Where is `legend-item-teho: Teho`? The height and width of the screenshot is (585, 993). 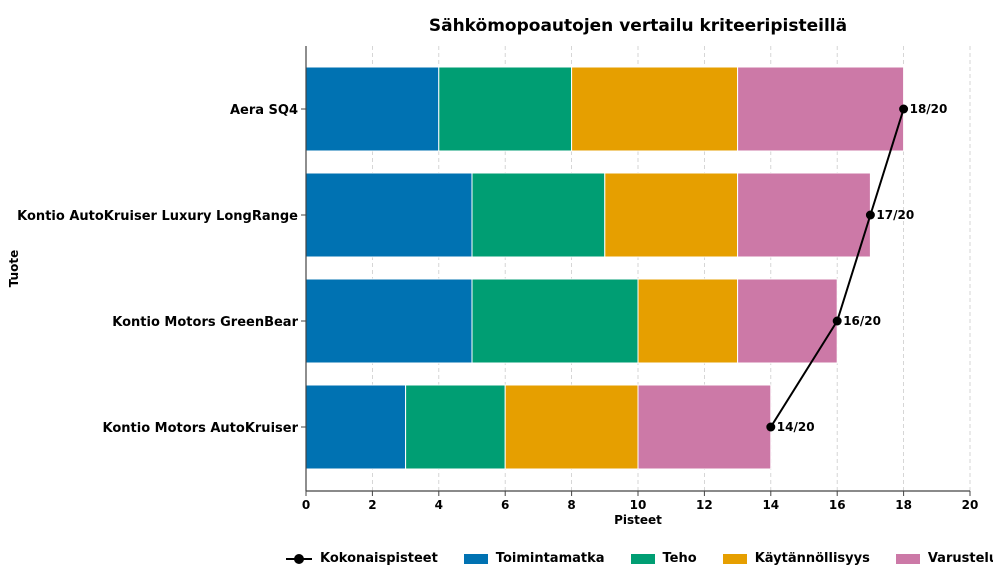
legend-item-teho: Teho is located at coordinates (663, 558).